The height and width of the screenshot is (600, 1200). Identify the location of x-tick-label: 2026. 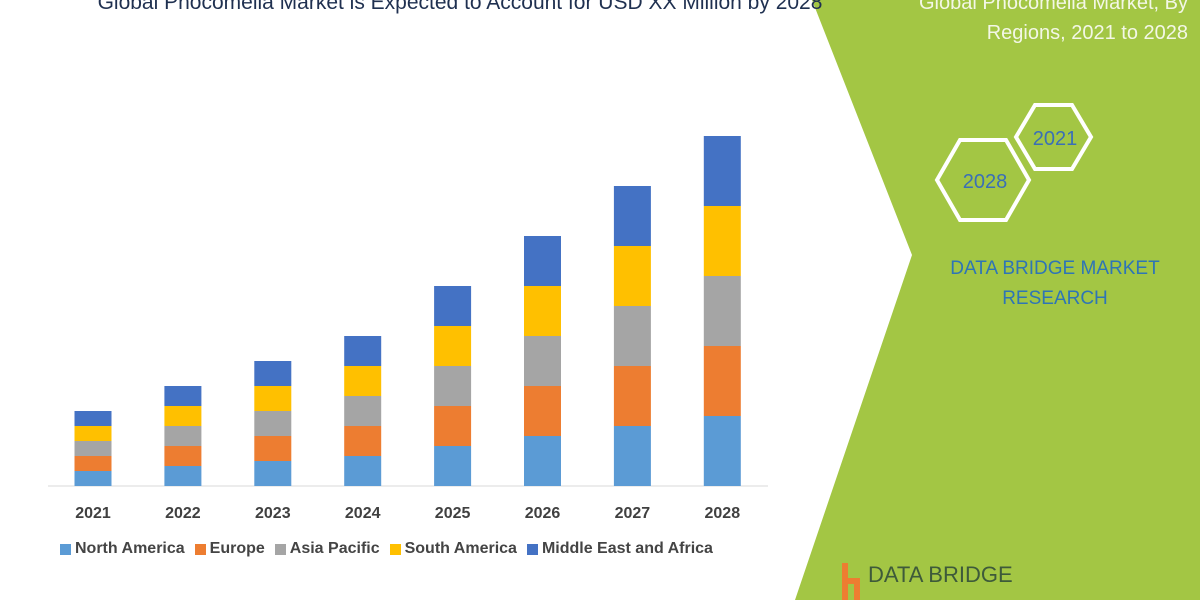
(543, 513).